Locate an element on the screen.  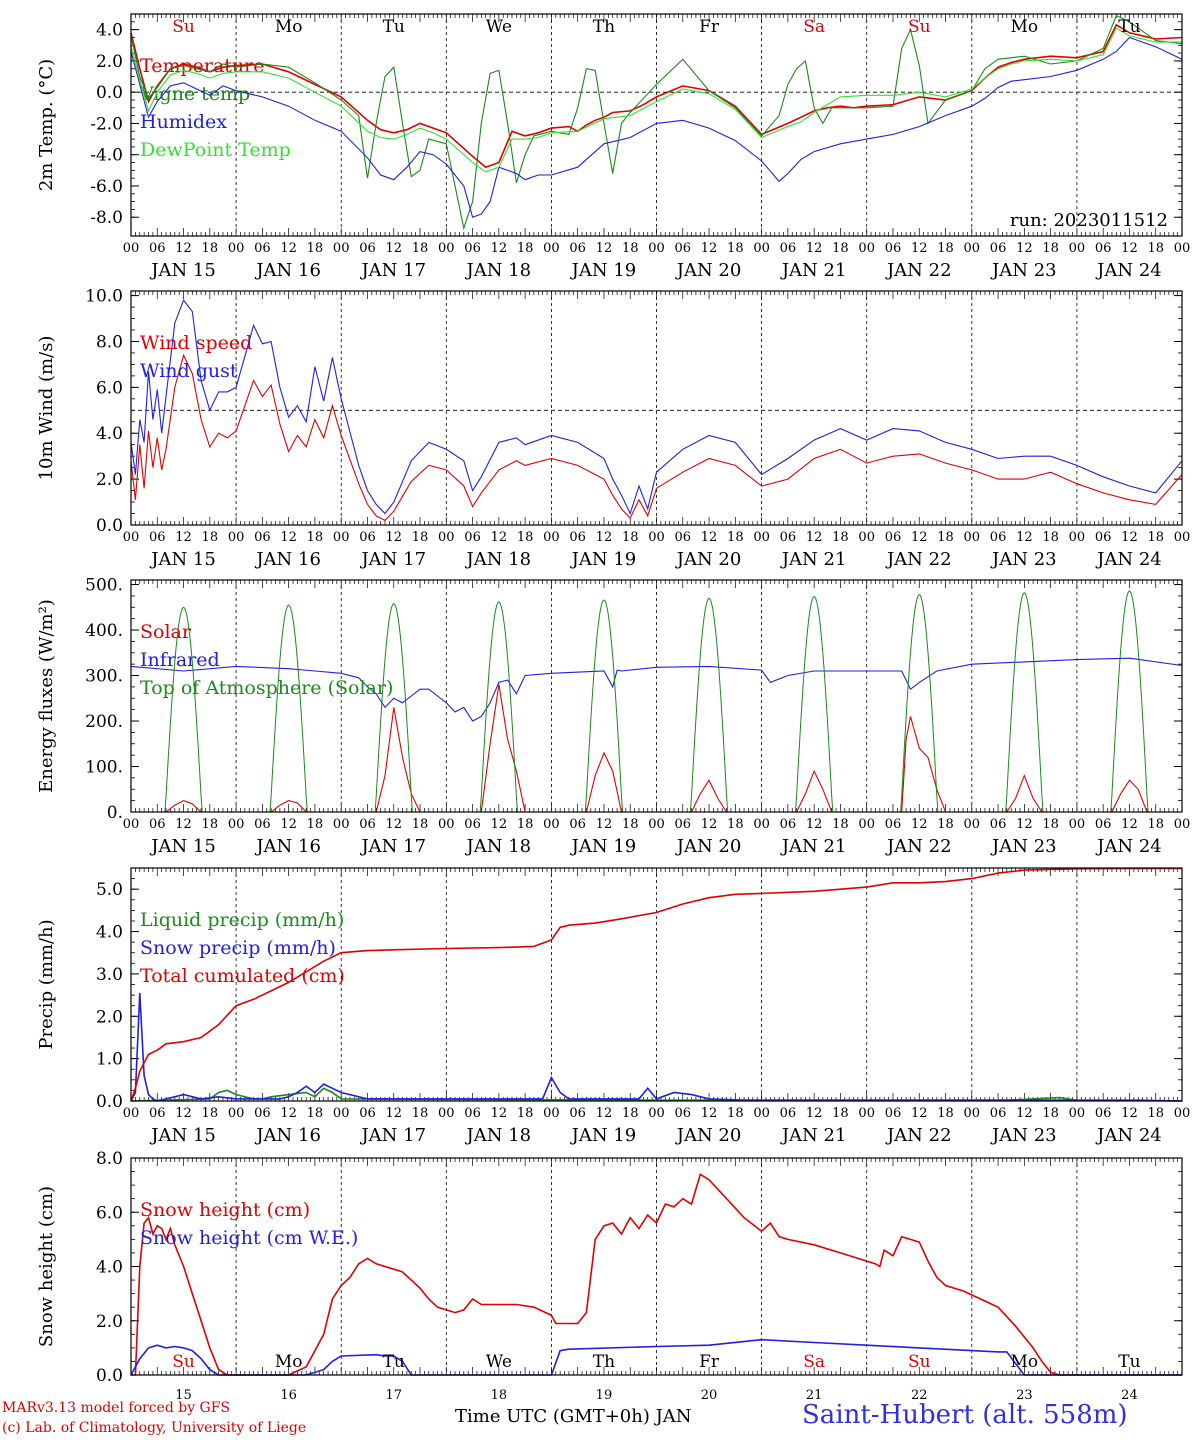
x-day-number: 24 is located at coordinates (1129, 1395).